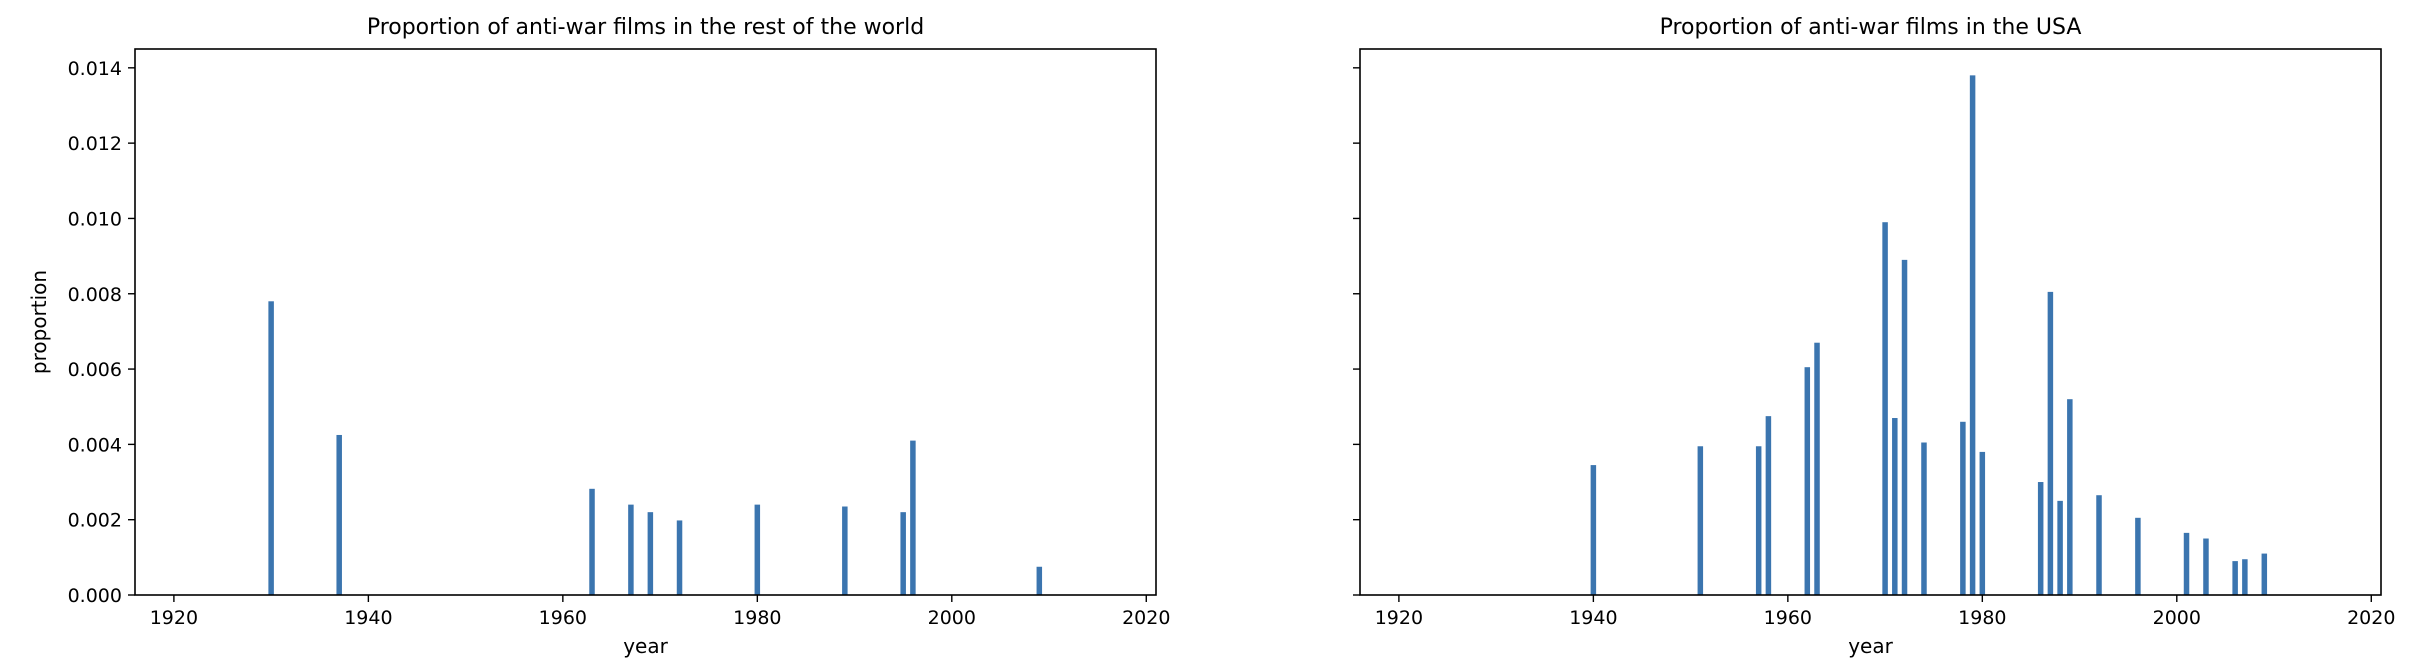 The height and width of the screenshot is (668, 2426). I want to click on y-tick-label: 0.014, so click(95, 69).